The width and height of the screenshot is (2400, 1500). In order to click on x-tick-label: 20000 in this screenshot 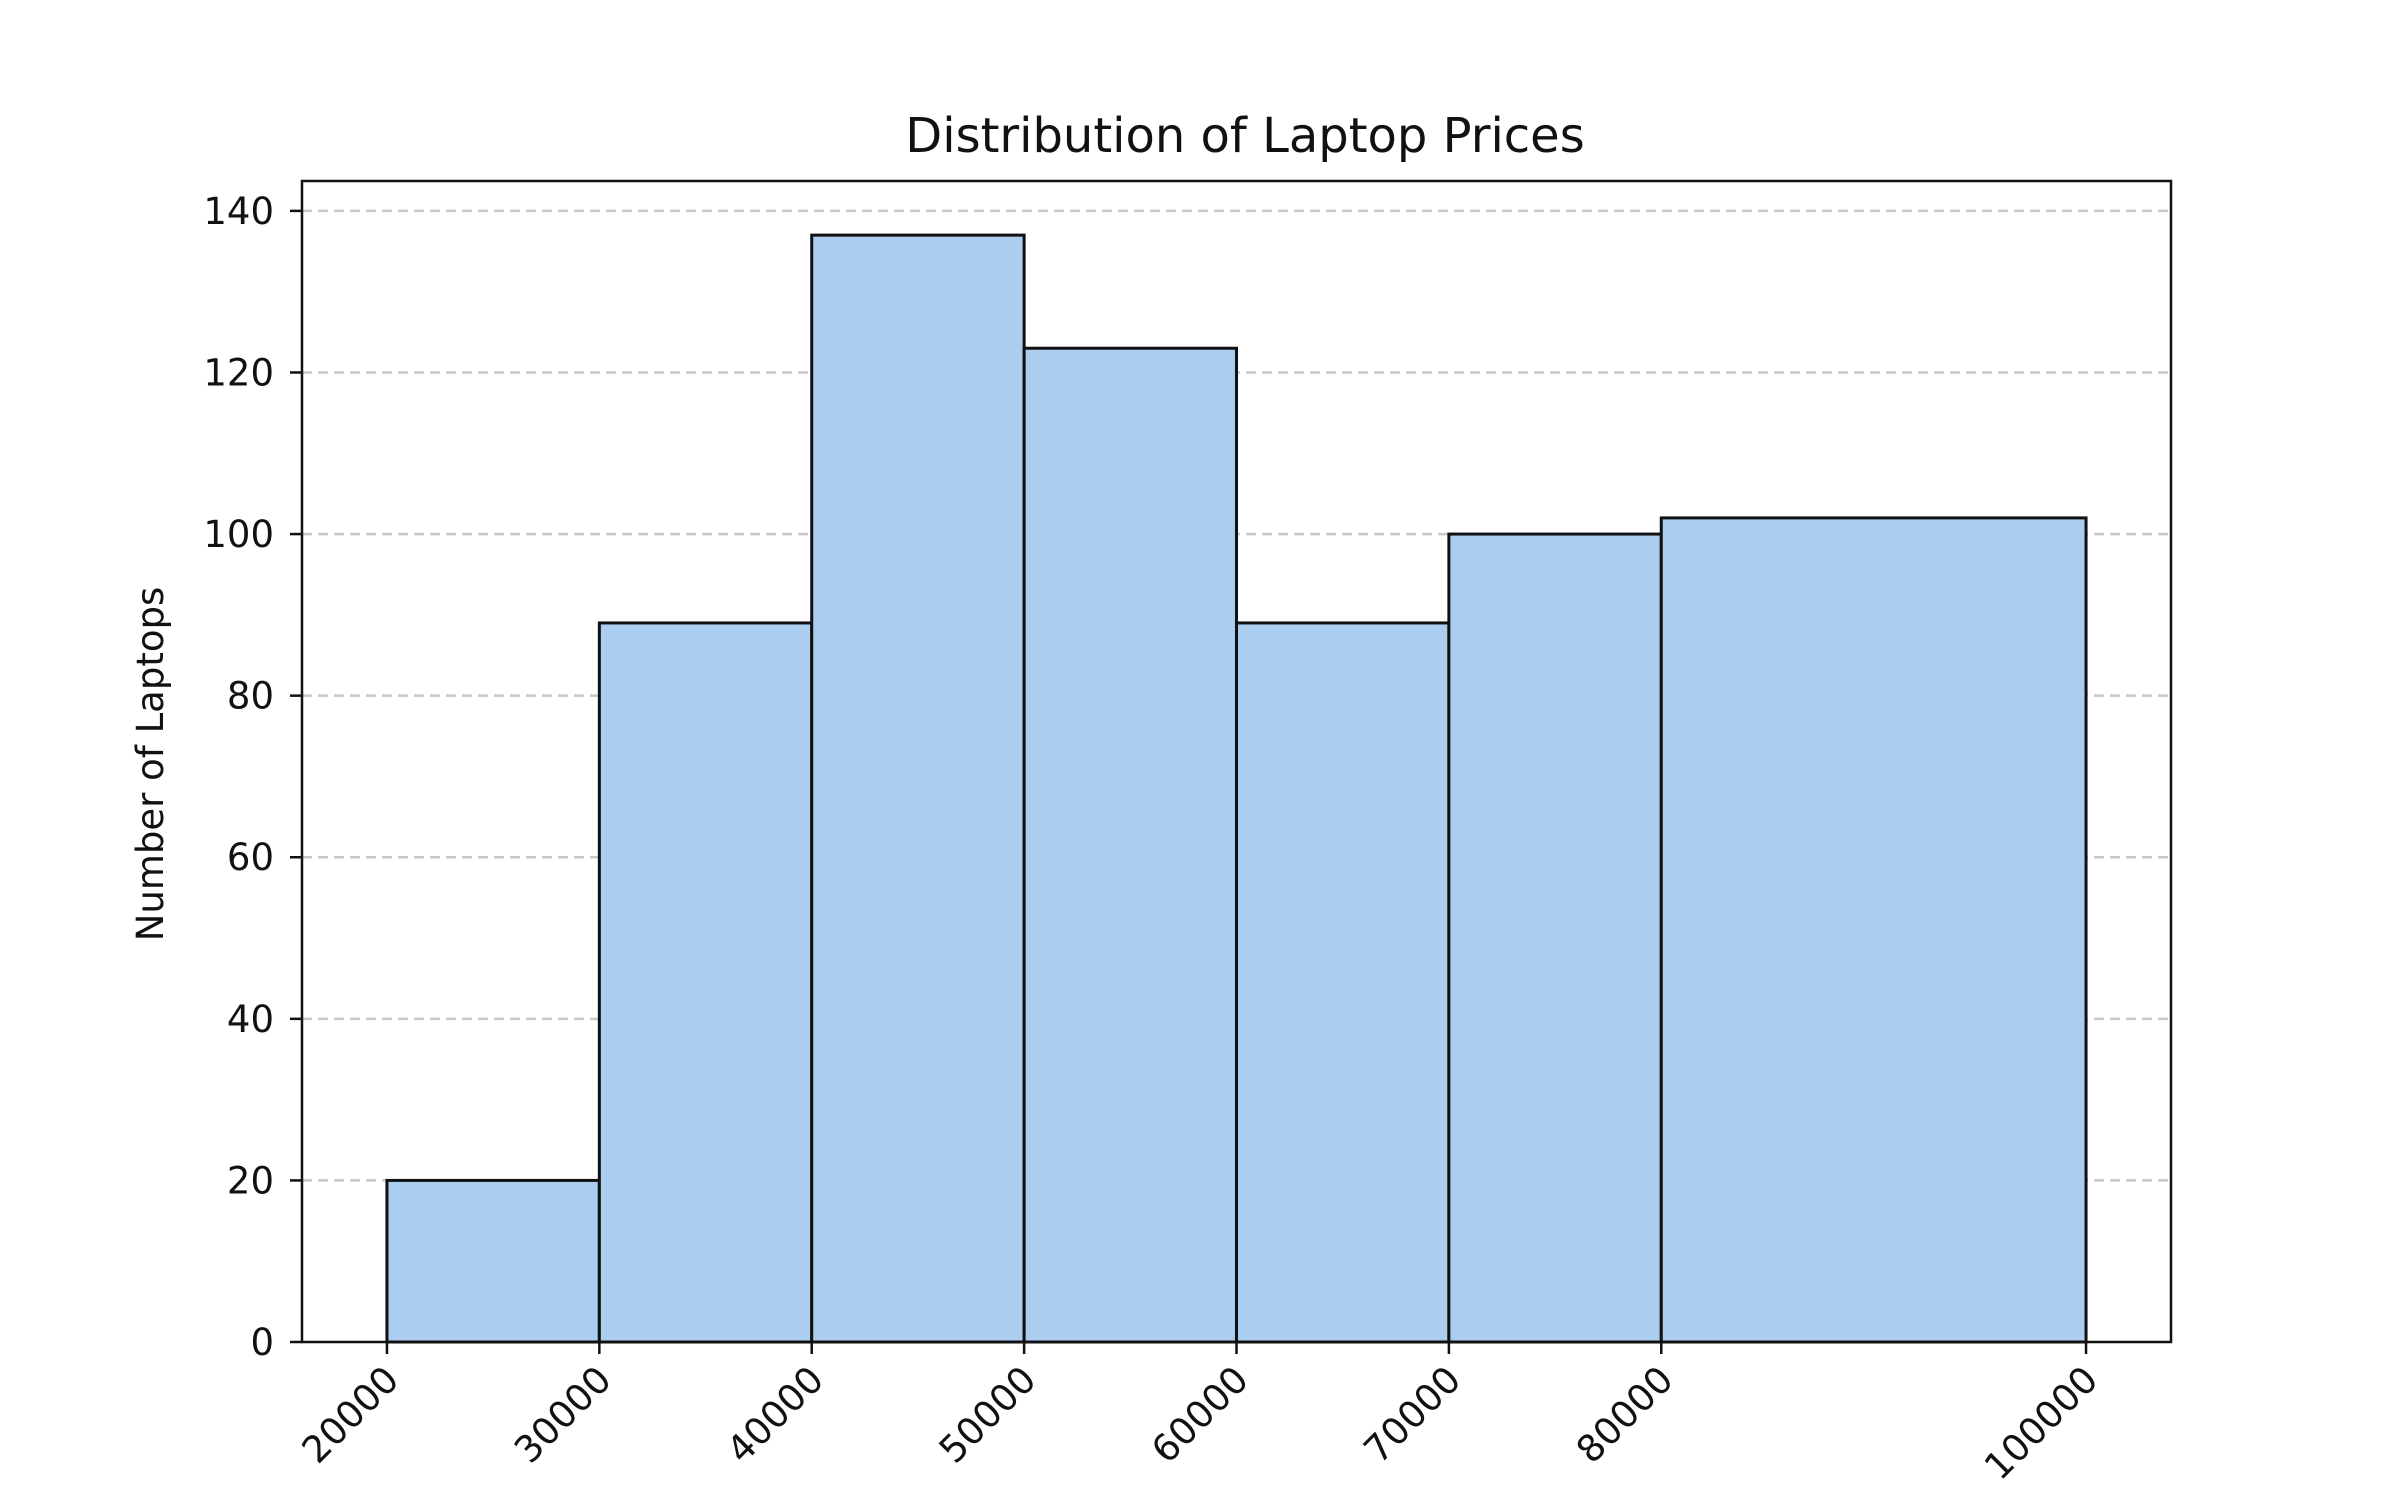, I will do `click(351, 1415)`.